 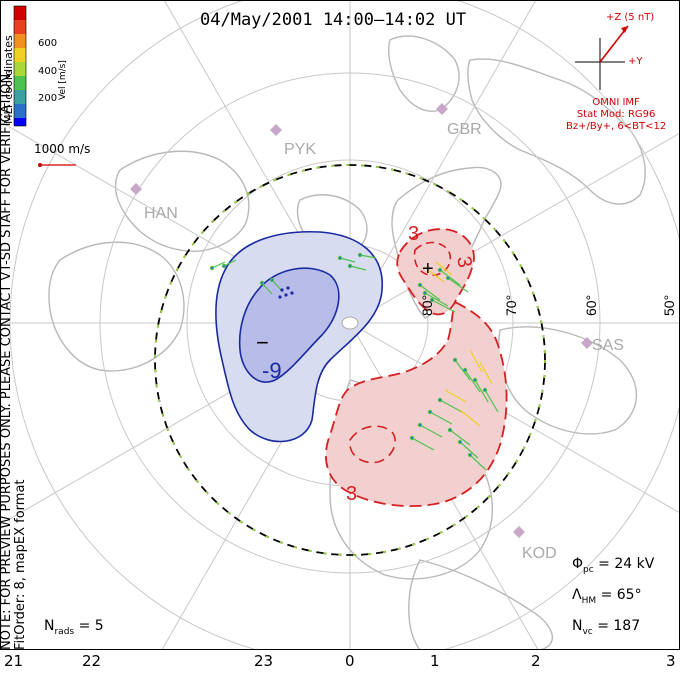 I want to click on radar-label-han: HAN, so click(x=161, y=213).